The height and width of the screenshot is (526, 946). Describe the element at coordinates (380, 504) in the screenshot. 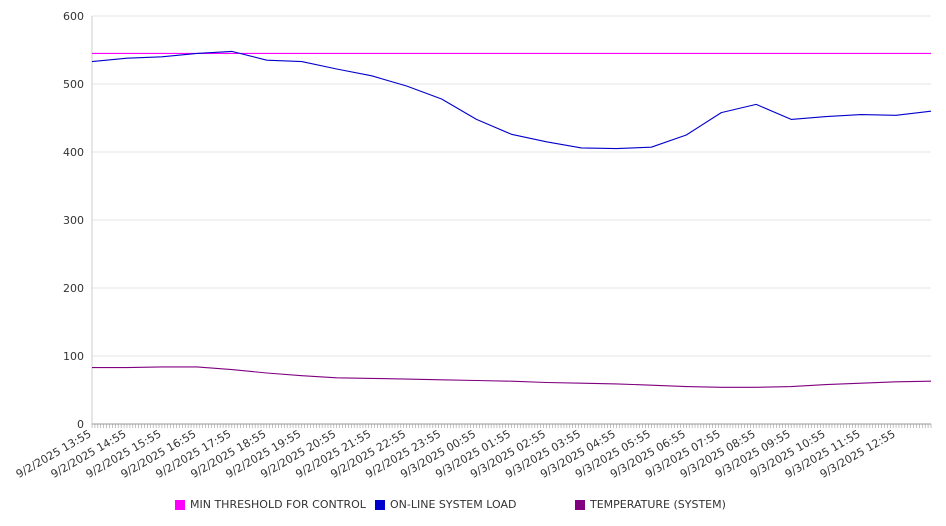

I see `legend-swatch-system-load` at that location.